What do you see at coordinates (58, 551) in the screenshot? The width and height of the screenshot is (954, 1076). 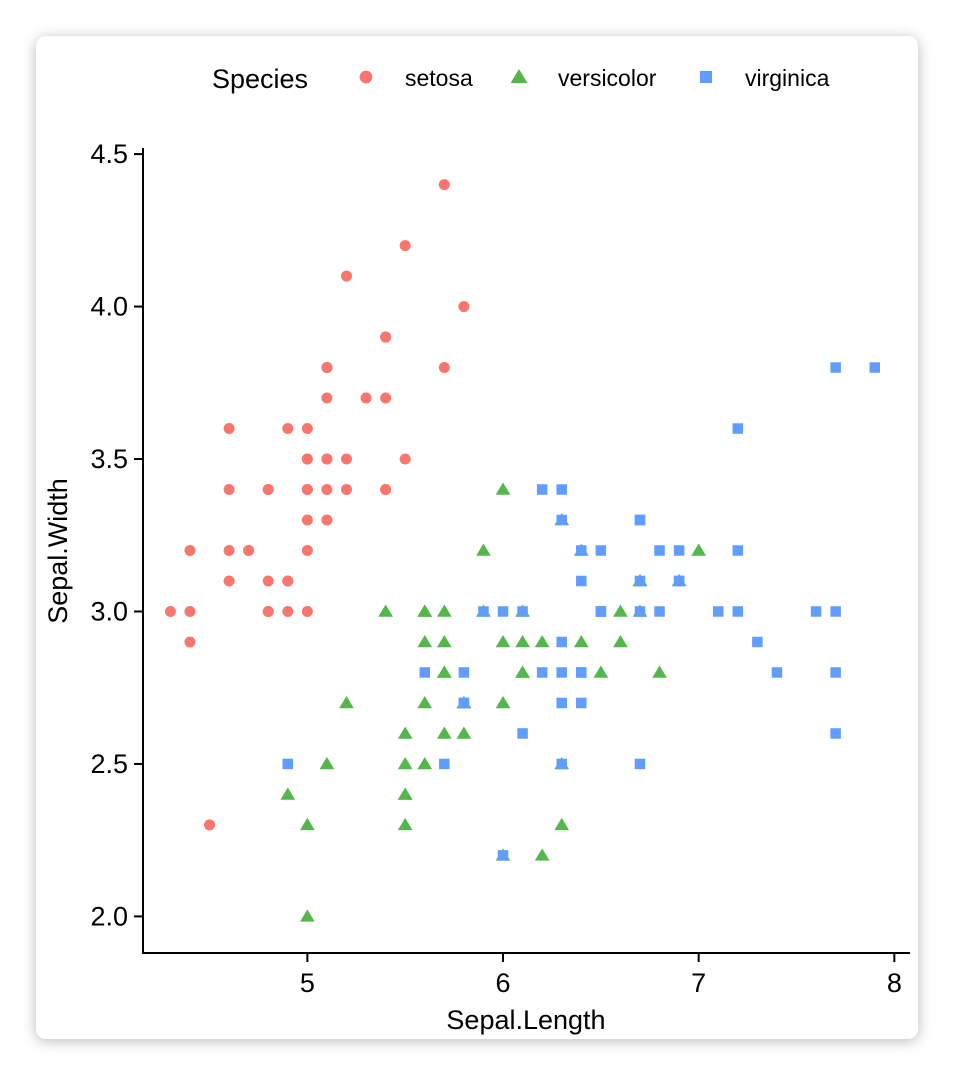 I see `y-axis-label: Sepal.Width` at bounding box center [58, 551].